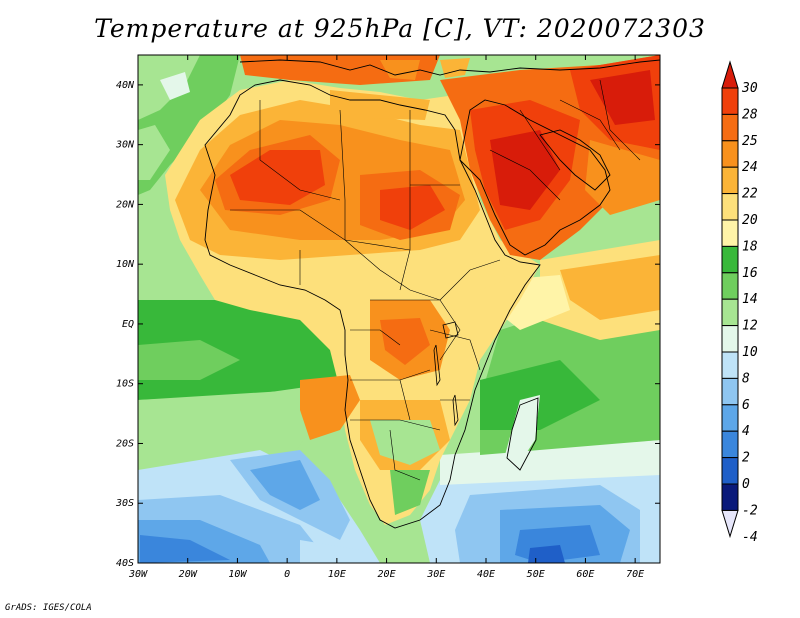  What do you see at coordinates (585, 574) in the screenshot?
I see `lon-tick-label: 60E` at bounding box center [585, 574].